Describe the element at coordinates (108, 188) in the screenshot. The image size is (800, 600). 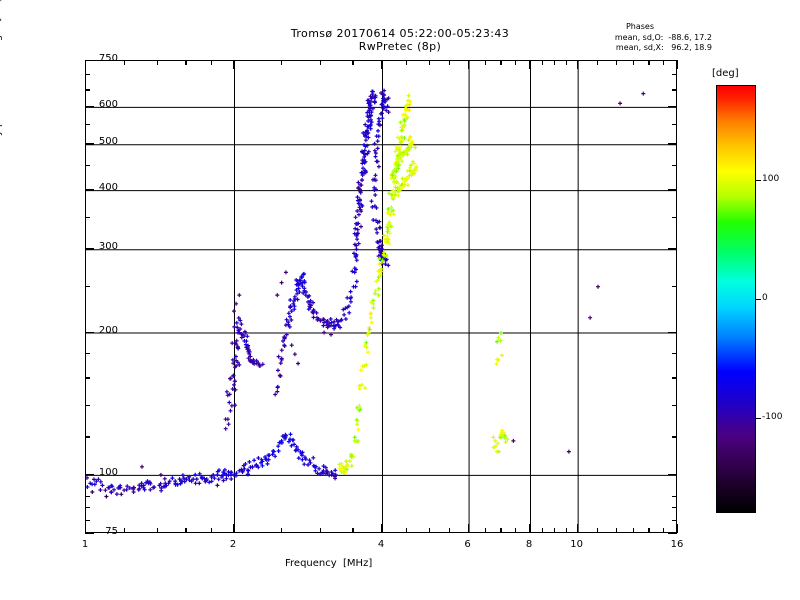
I see `y-tick-label: 400` at that location.